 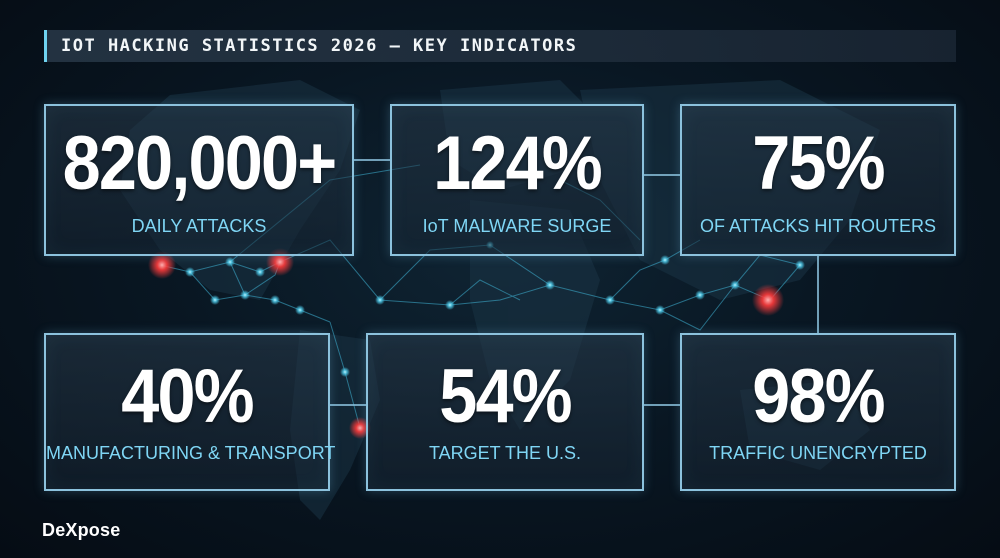 I want to click on stat-label: IoT MALWARE SURGE, so click(x=517, y=226).